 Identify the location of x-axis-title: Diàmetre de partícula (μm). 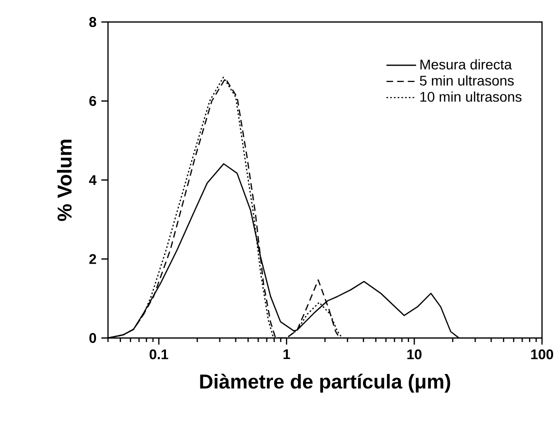
(325, 383).